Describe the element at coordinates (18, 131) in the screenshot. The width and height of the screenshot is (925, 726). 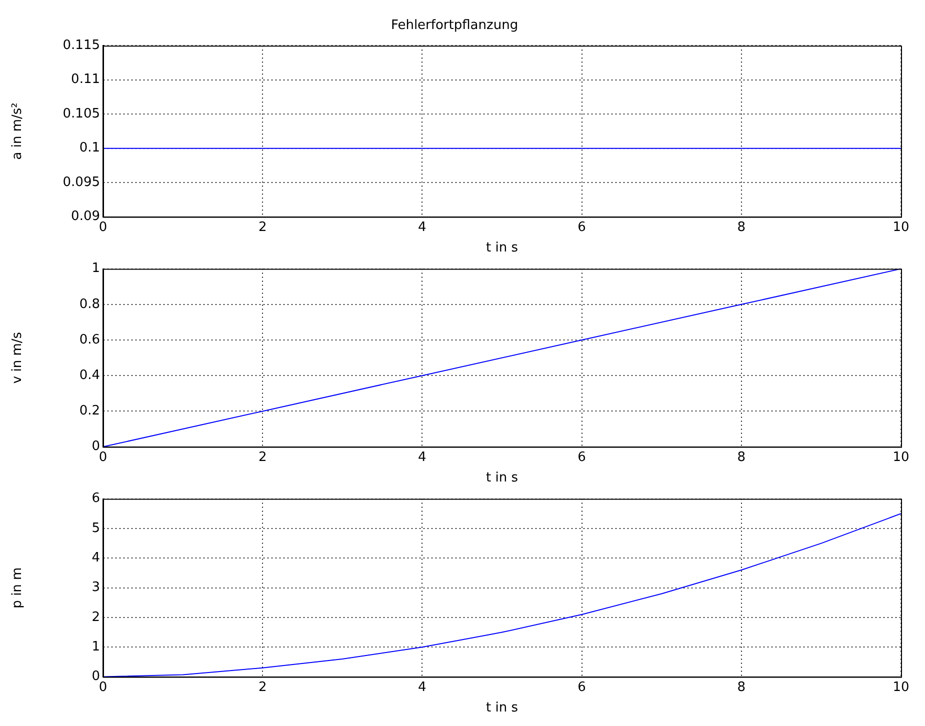
I see `y-axis-title: a in m/s²` at that location.